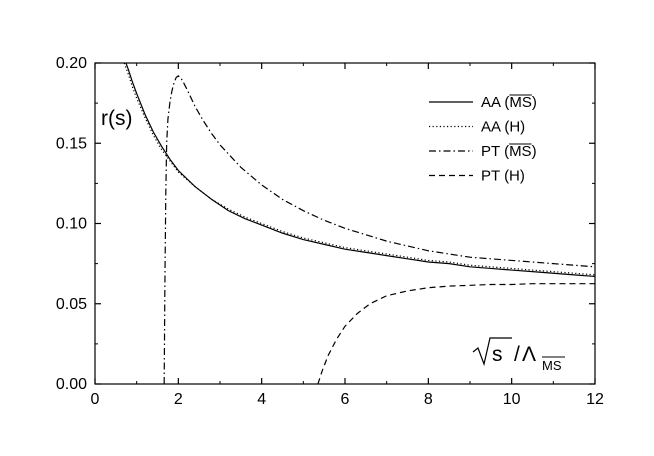  Describe the element at coordinates (71, 384) in the screenshot. I see `y-tick-label: 0.00` at that location.